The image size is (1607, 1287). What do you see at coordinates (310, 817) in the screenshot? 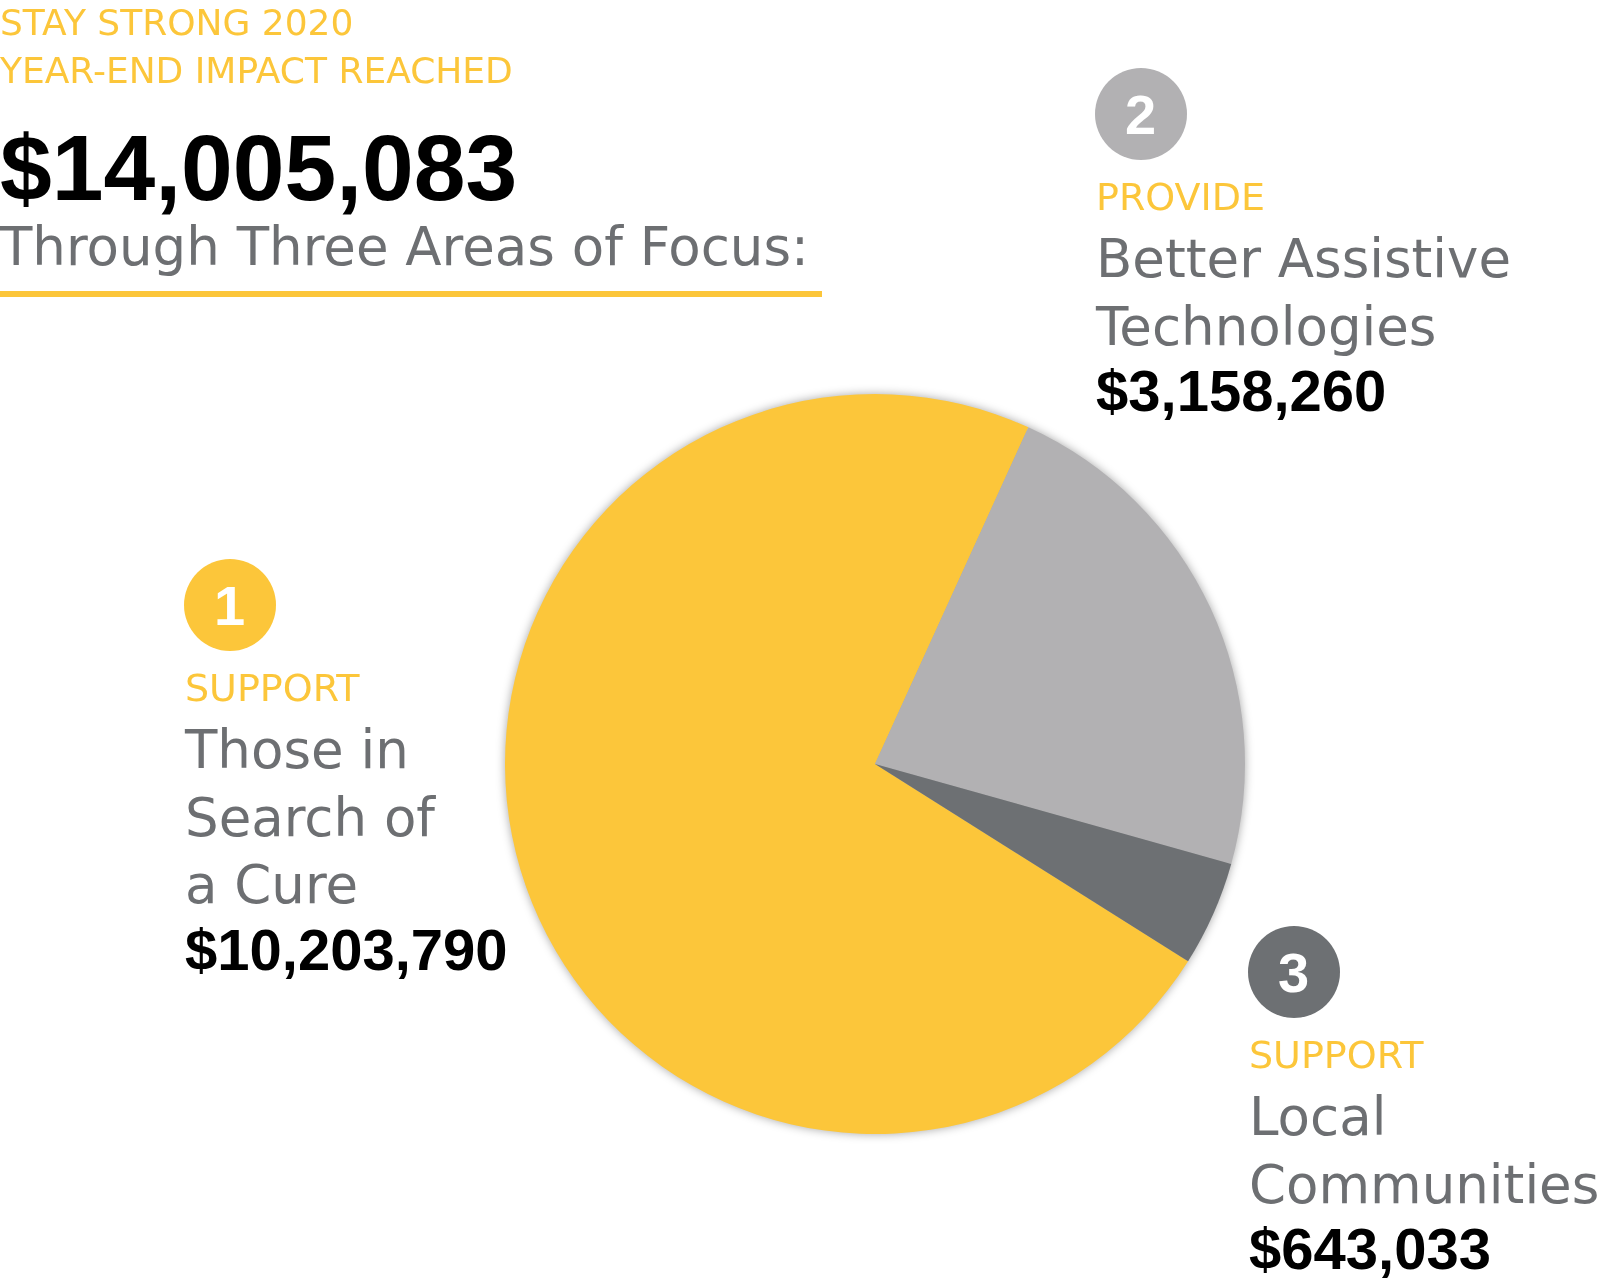
I see `slice-label: Those in Search of a Cure` at bounding box center [310, 817].